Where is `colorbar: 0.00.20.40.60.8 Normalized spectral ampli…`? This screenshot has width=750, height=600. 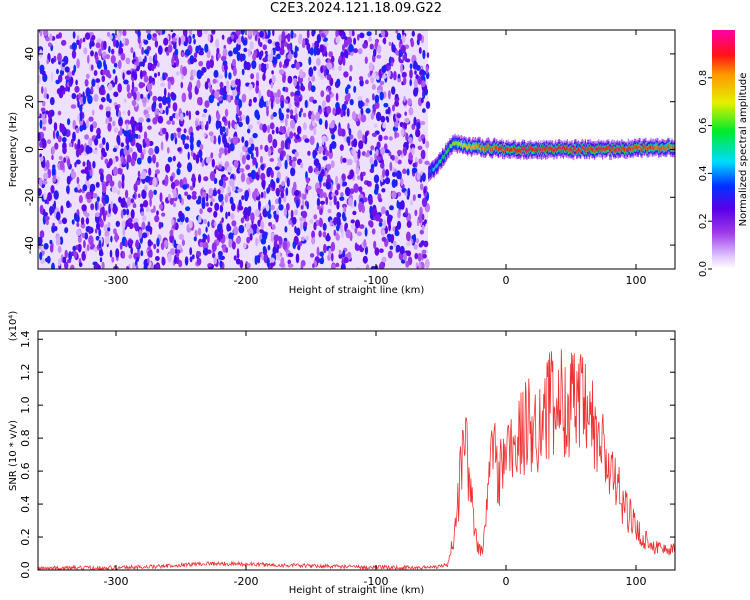 colorbar: 0.00.20.40.60.8 Normalized spectral ampli… is located at coordinates (723, 153).